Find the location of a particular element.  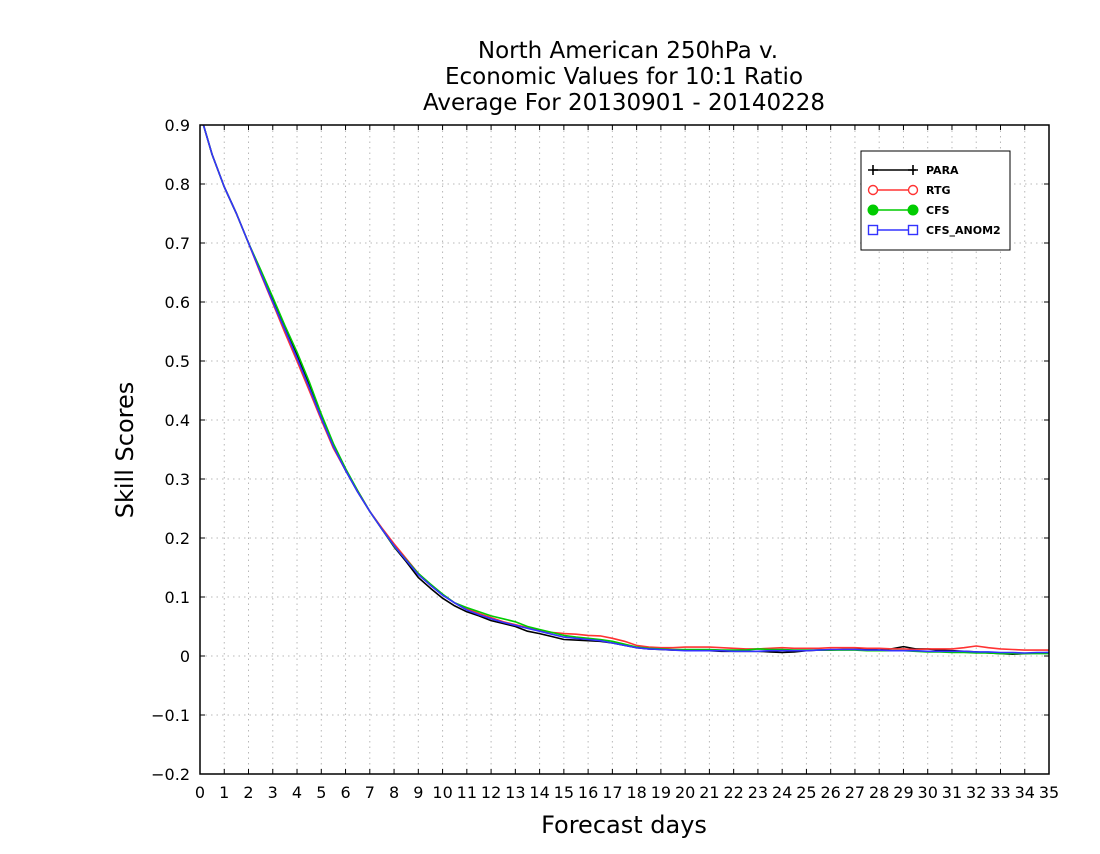

legend-label: CFS_ANOM2 is located at coordinates (963, 230).